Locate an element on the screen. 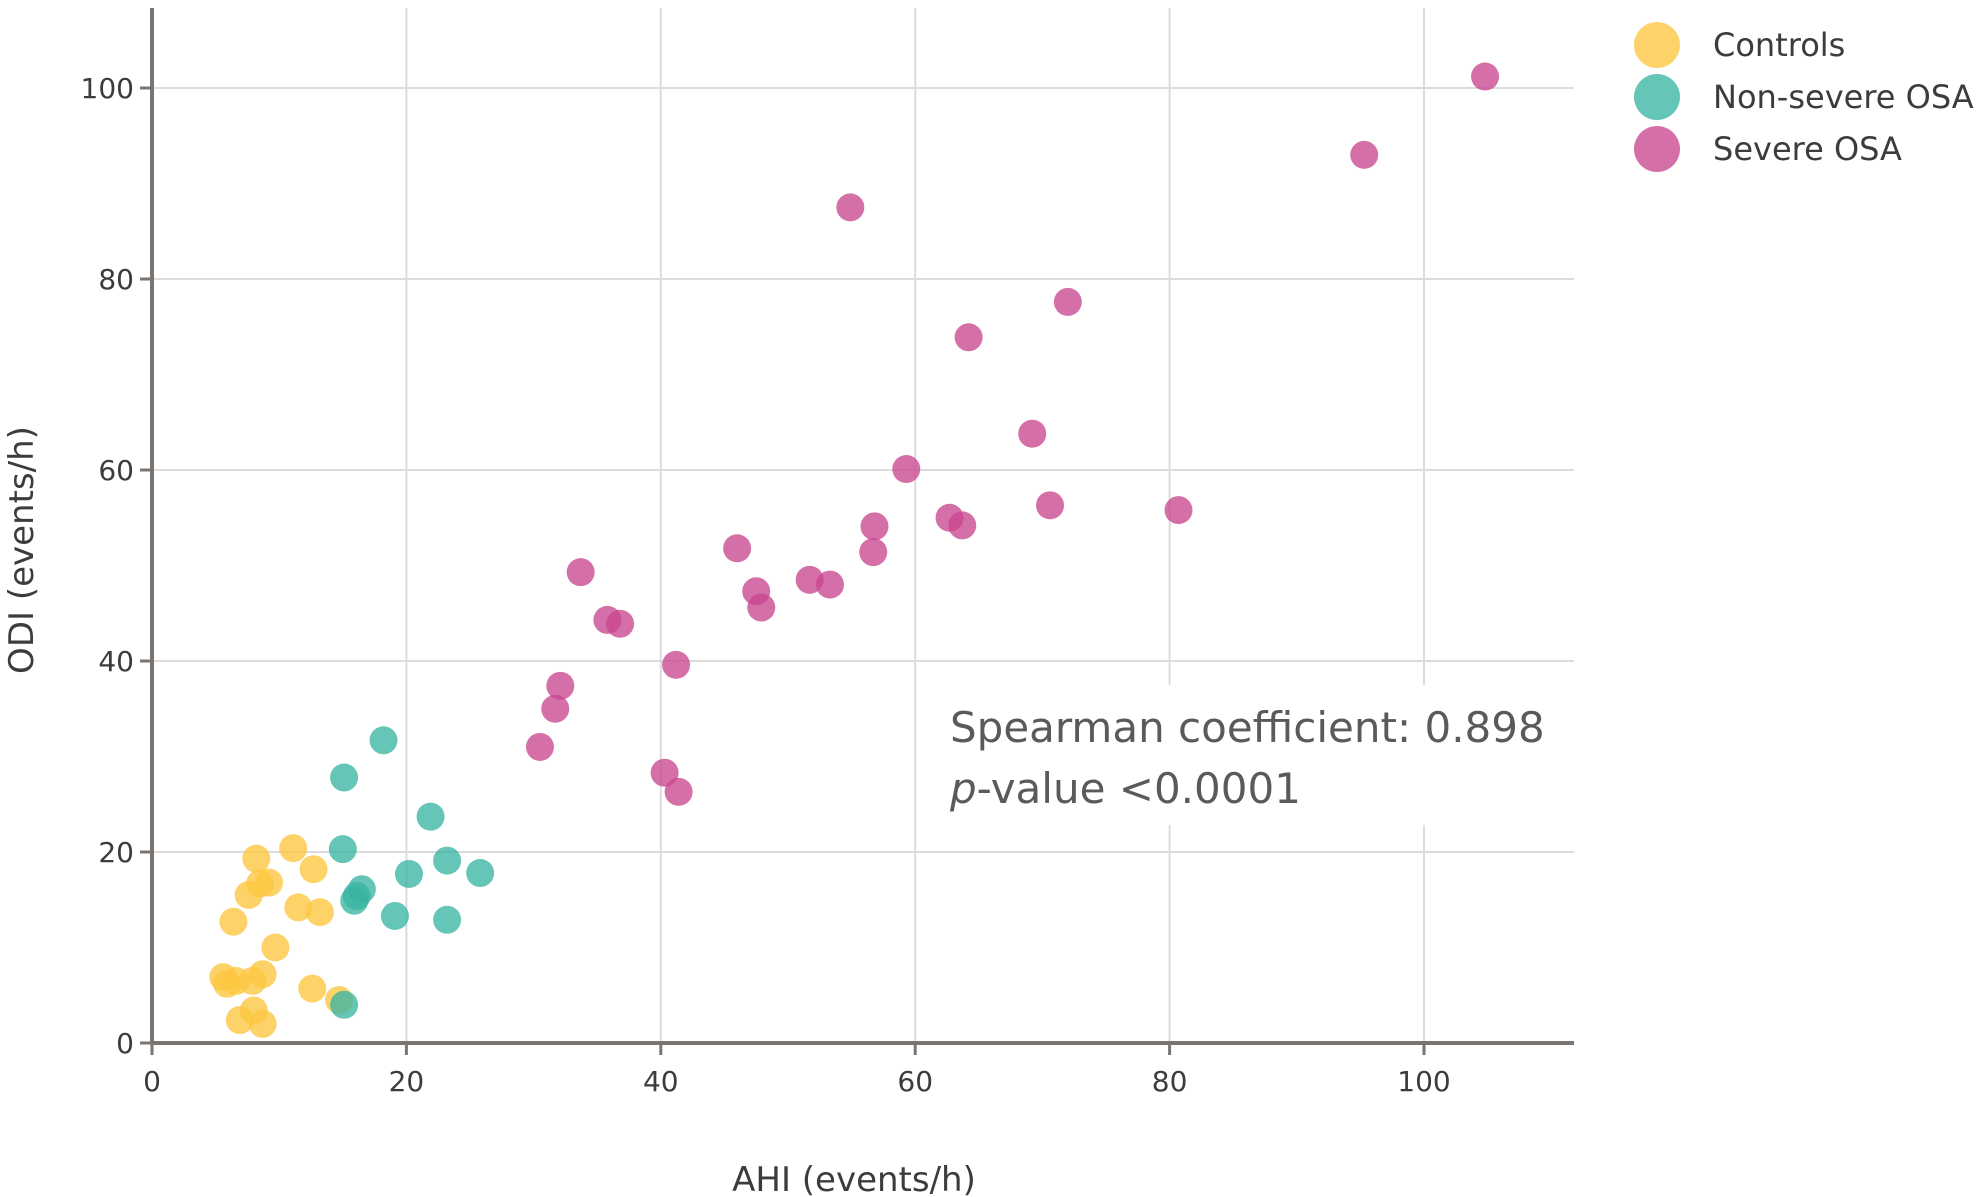 The width and height of the screenshot is (1985, 1197). series-controls is located at coordinates (281, 936).